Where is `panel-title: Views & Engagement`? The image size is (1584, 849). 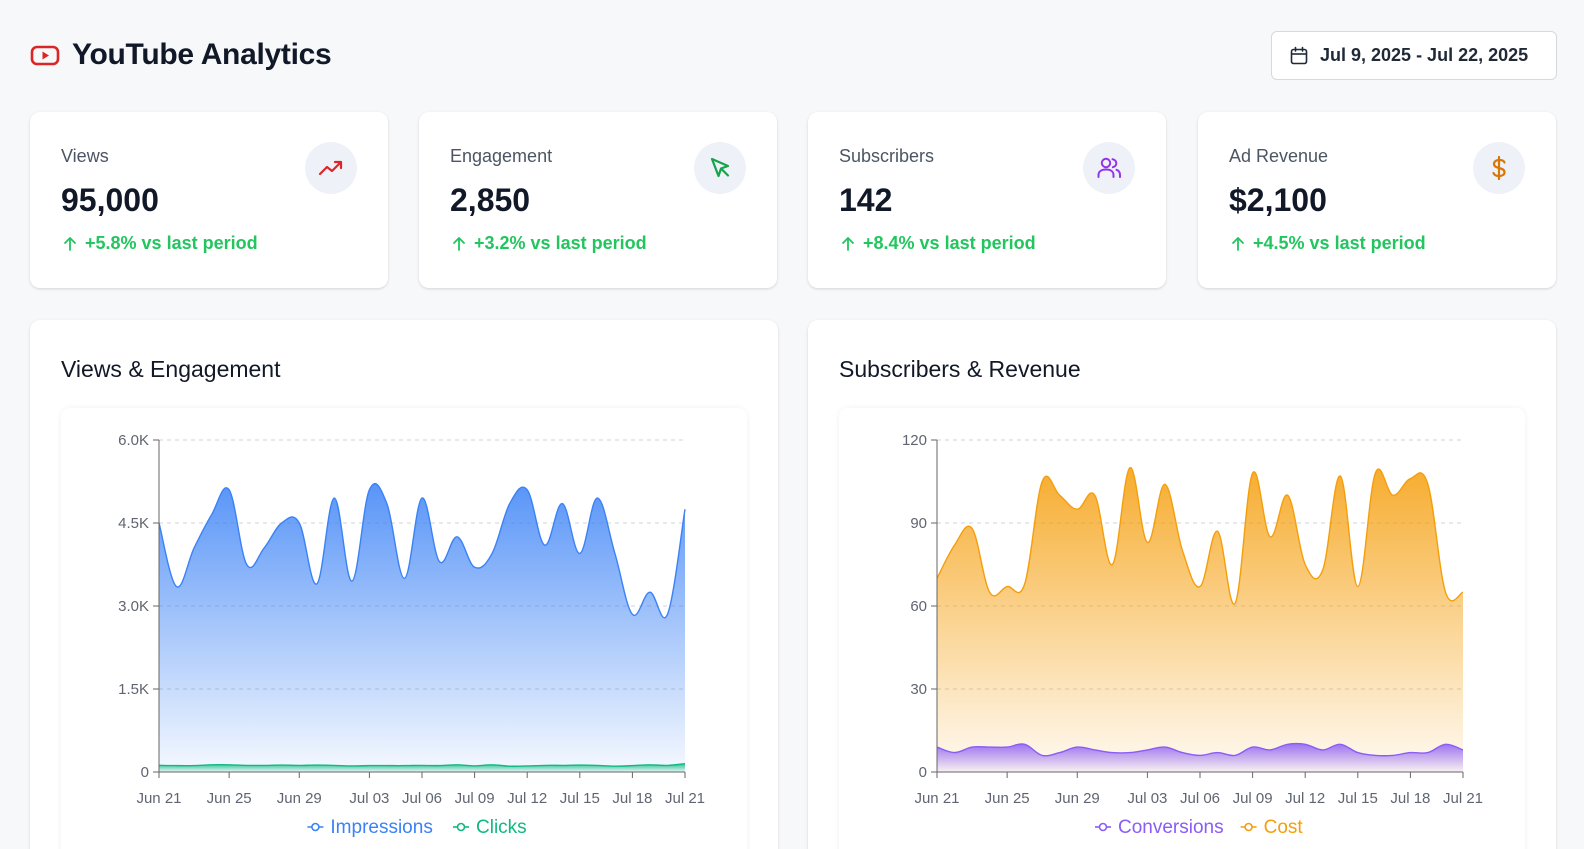
panel-title: Views & Engagement is located at coordinates (171, 369).